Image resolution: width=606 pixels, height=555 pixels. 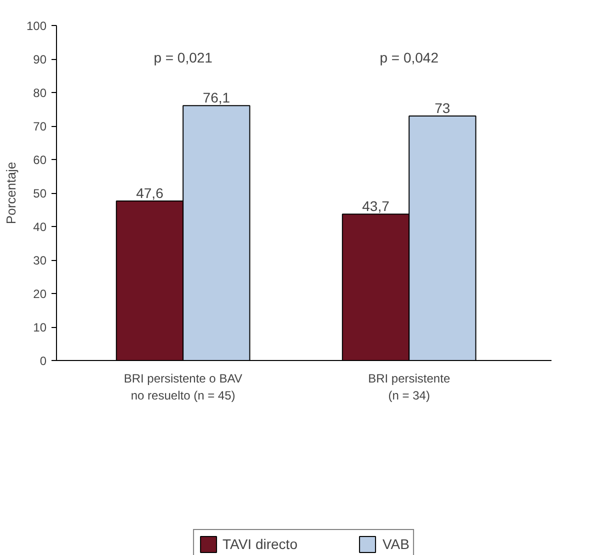 I want to click on y-tick-label: 100, so click(x=36, y=26).